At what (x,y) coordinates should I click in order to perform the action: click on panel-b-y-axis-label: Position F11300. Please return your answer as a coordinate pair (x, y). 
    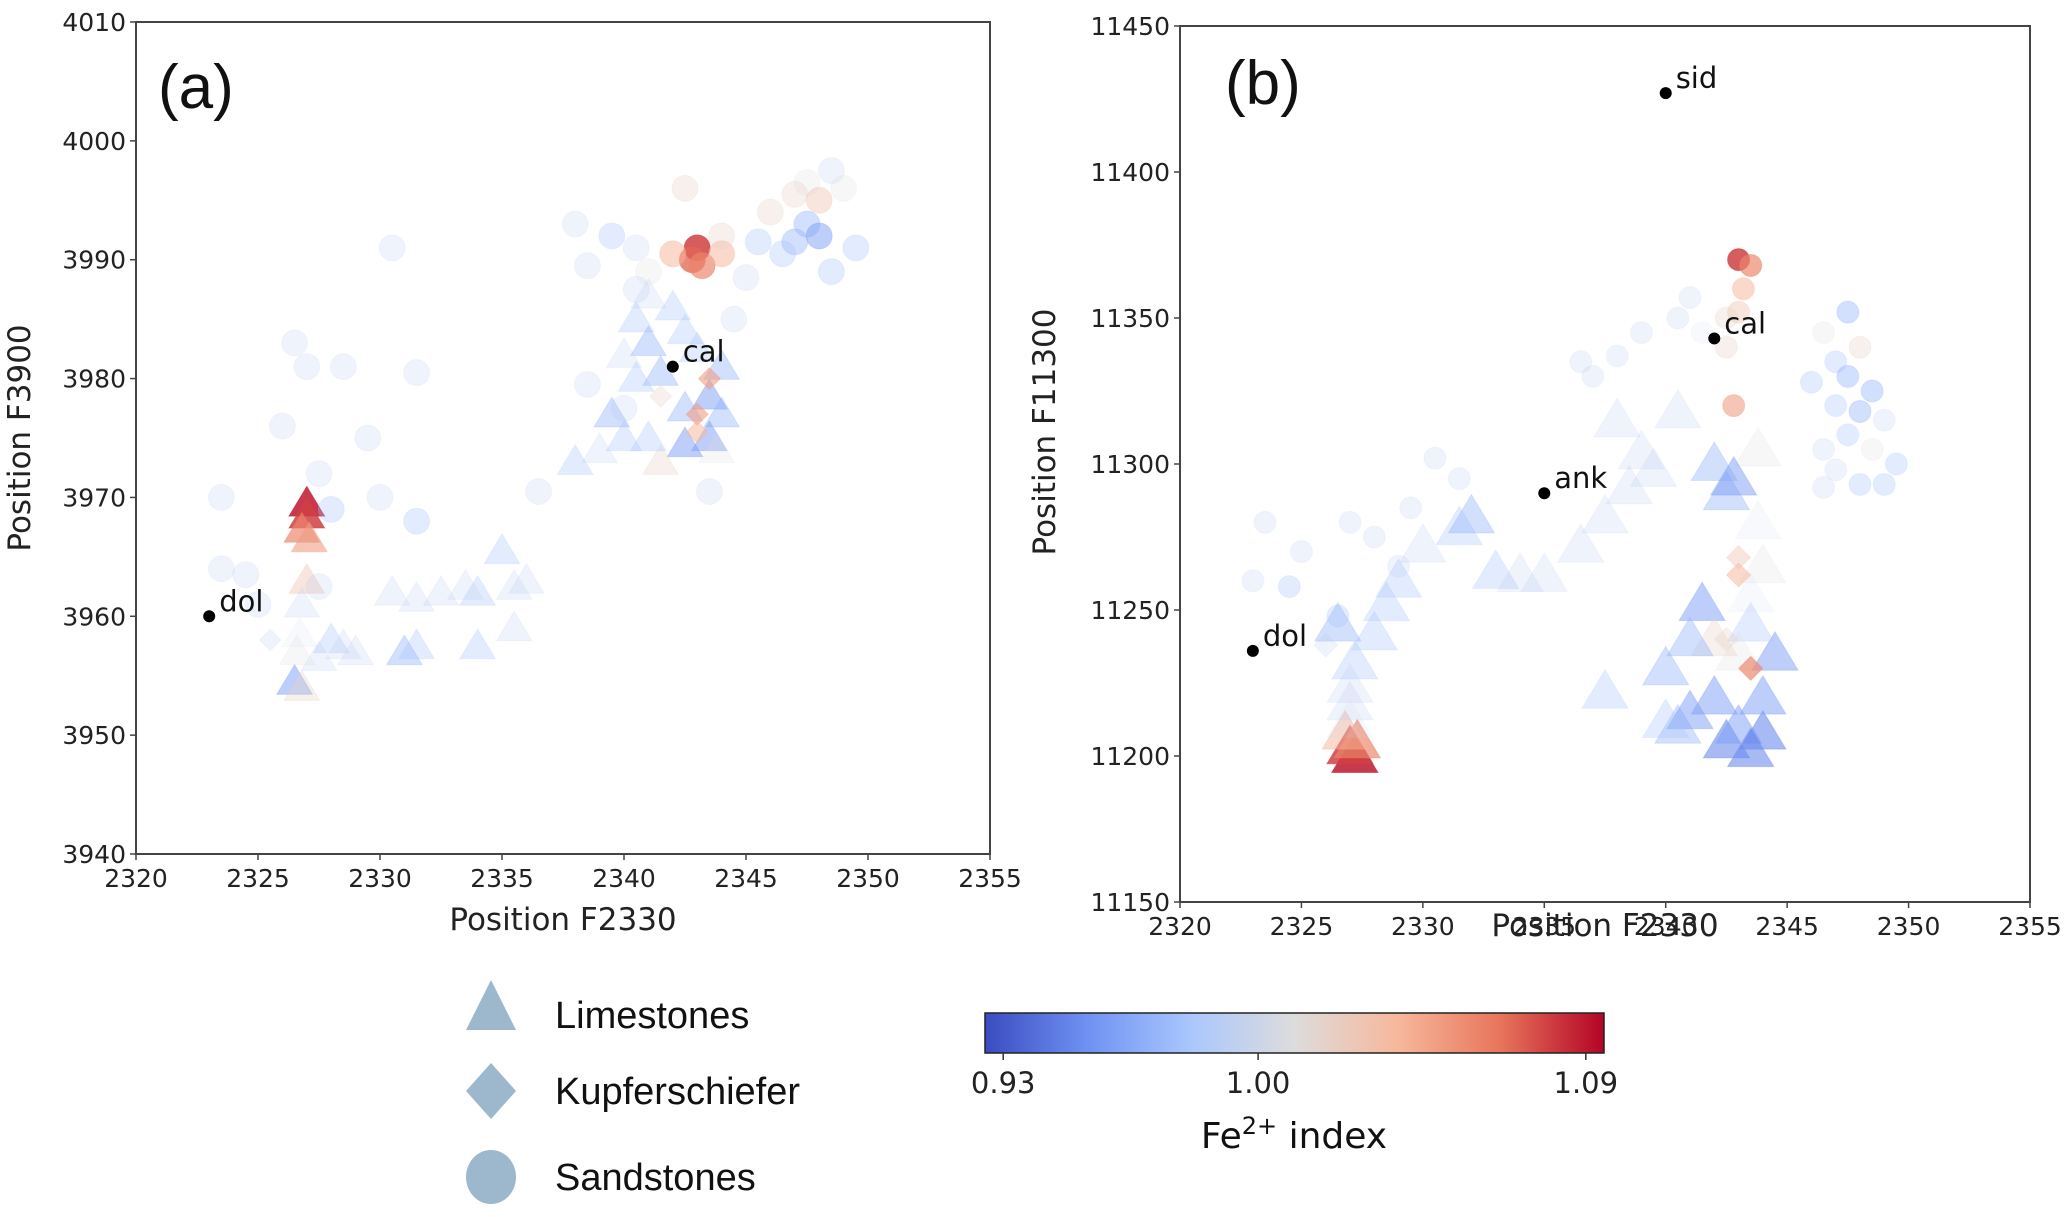
    Looking at the image, I should click on (1045, 431).